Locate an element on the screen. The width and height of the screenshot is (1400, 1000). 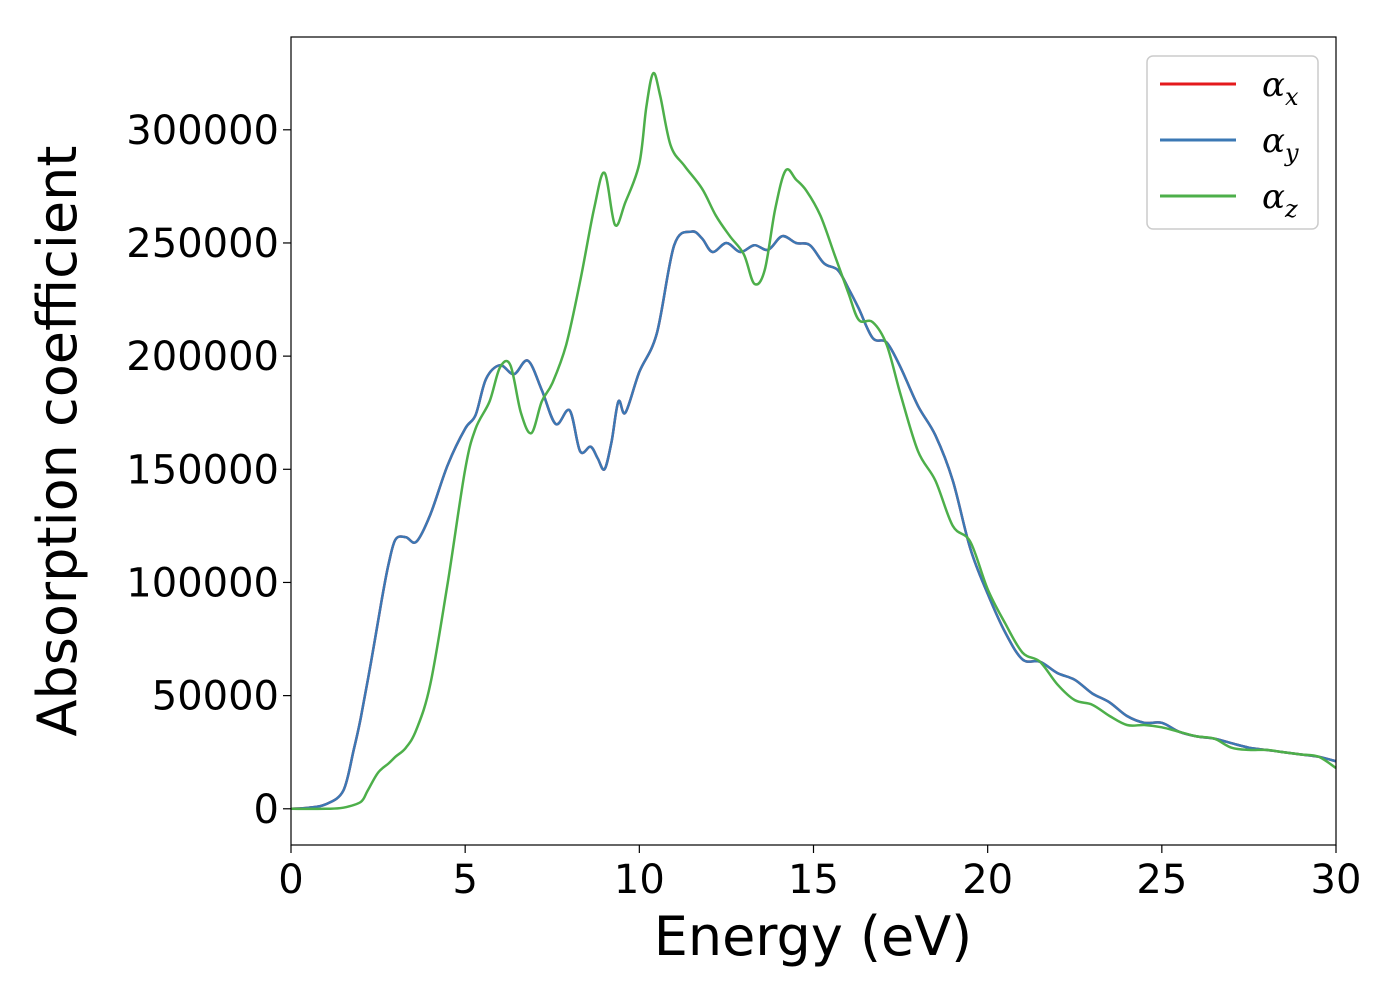
legend-box is located at coordinates (1232, 142).